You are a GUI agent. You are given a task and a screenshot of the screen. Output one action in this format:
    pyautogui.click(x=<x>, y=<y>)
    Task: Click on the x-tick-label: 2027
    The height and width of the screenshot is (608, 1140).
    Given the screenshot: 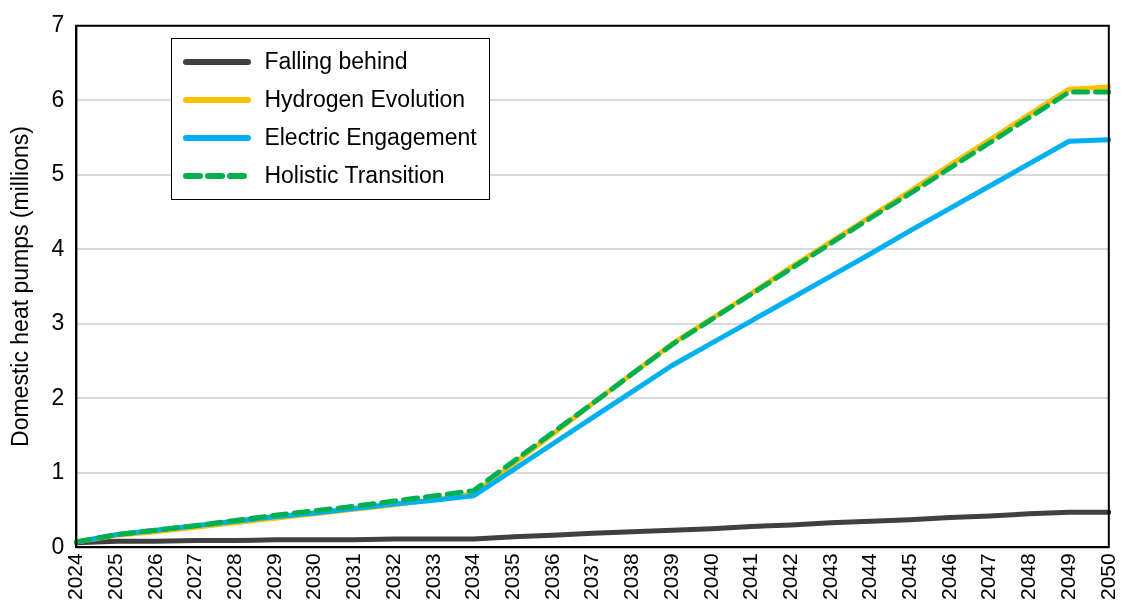 What is the action you would take?
    pyautogui.click(x=194, y=576)
    